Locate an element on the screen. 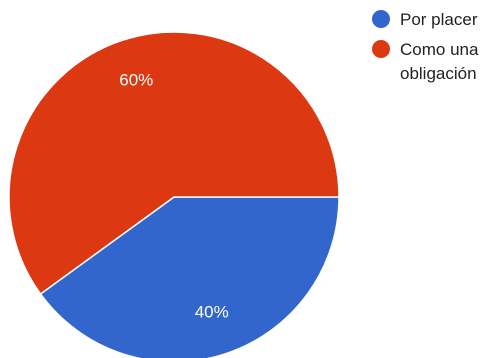 This screenshot has height=358, width=502. legend-item-como-una-obligacion: Como una obligación is located at coordinates (437, 62).